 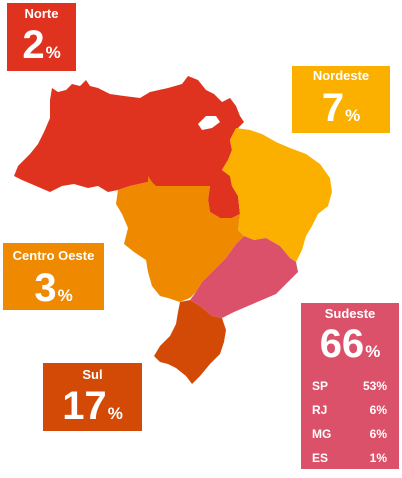 What do you see at coordinates (33, 45) in the screenshot?
I see `region-percentage-value: 2` at bounding box center [33, 45].